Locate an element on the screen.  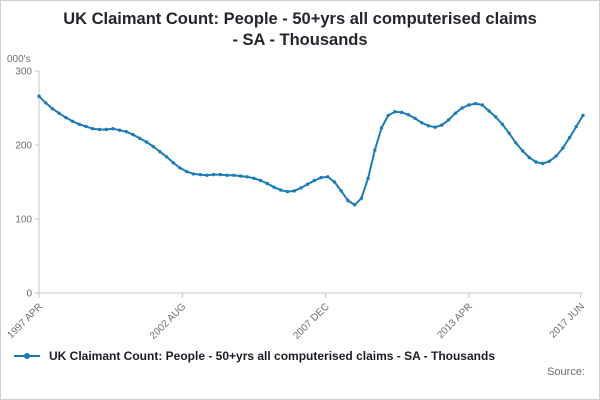
y-axis-unit-label: 000's is located at coordinates (19, 59).